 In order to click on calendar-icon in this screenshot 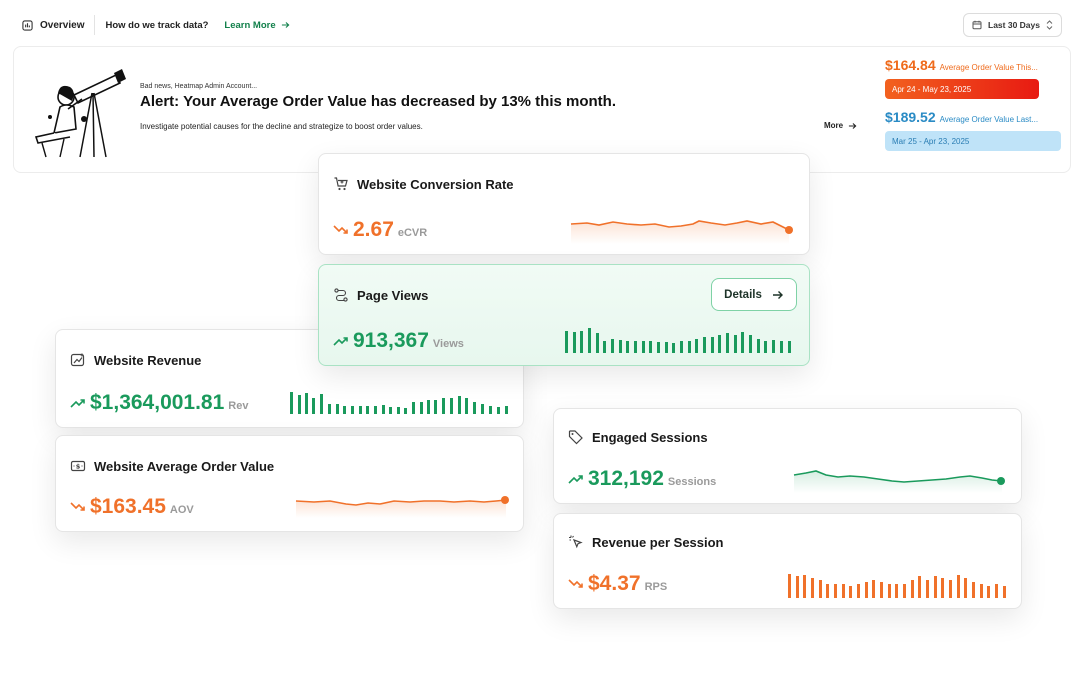, I will do `click(977, 25)`.